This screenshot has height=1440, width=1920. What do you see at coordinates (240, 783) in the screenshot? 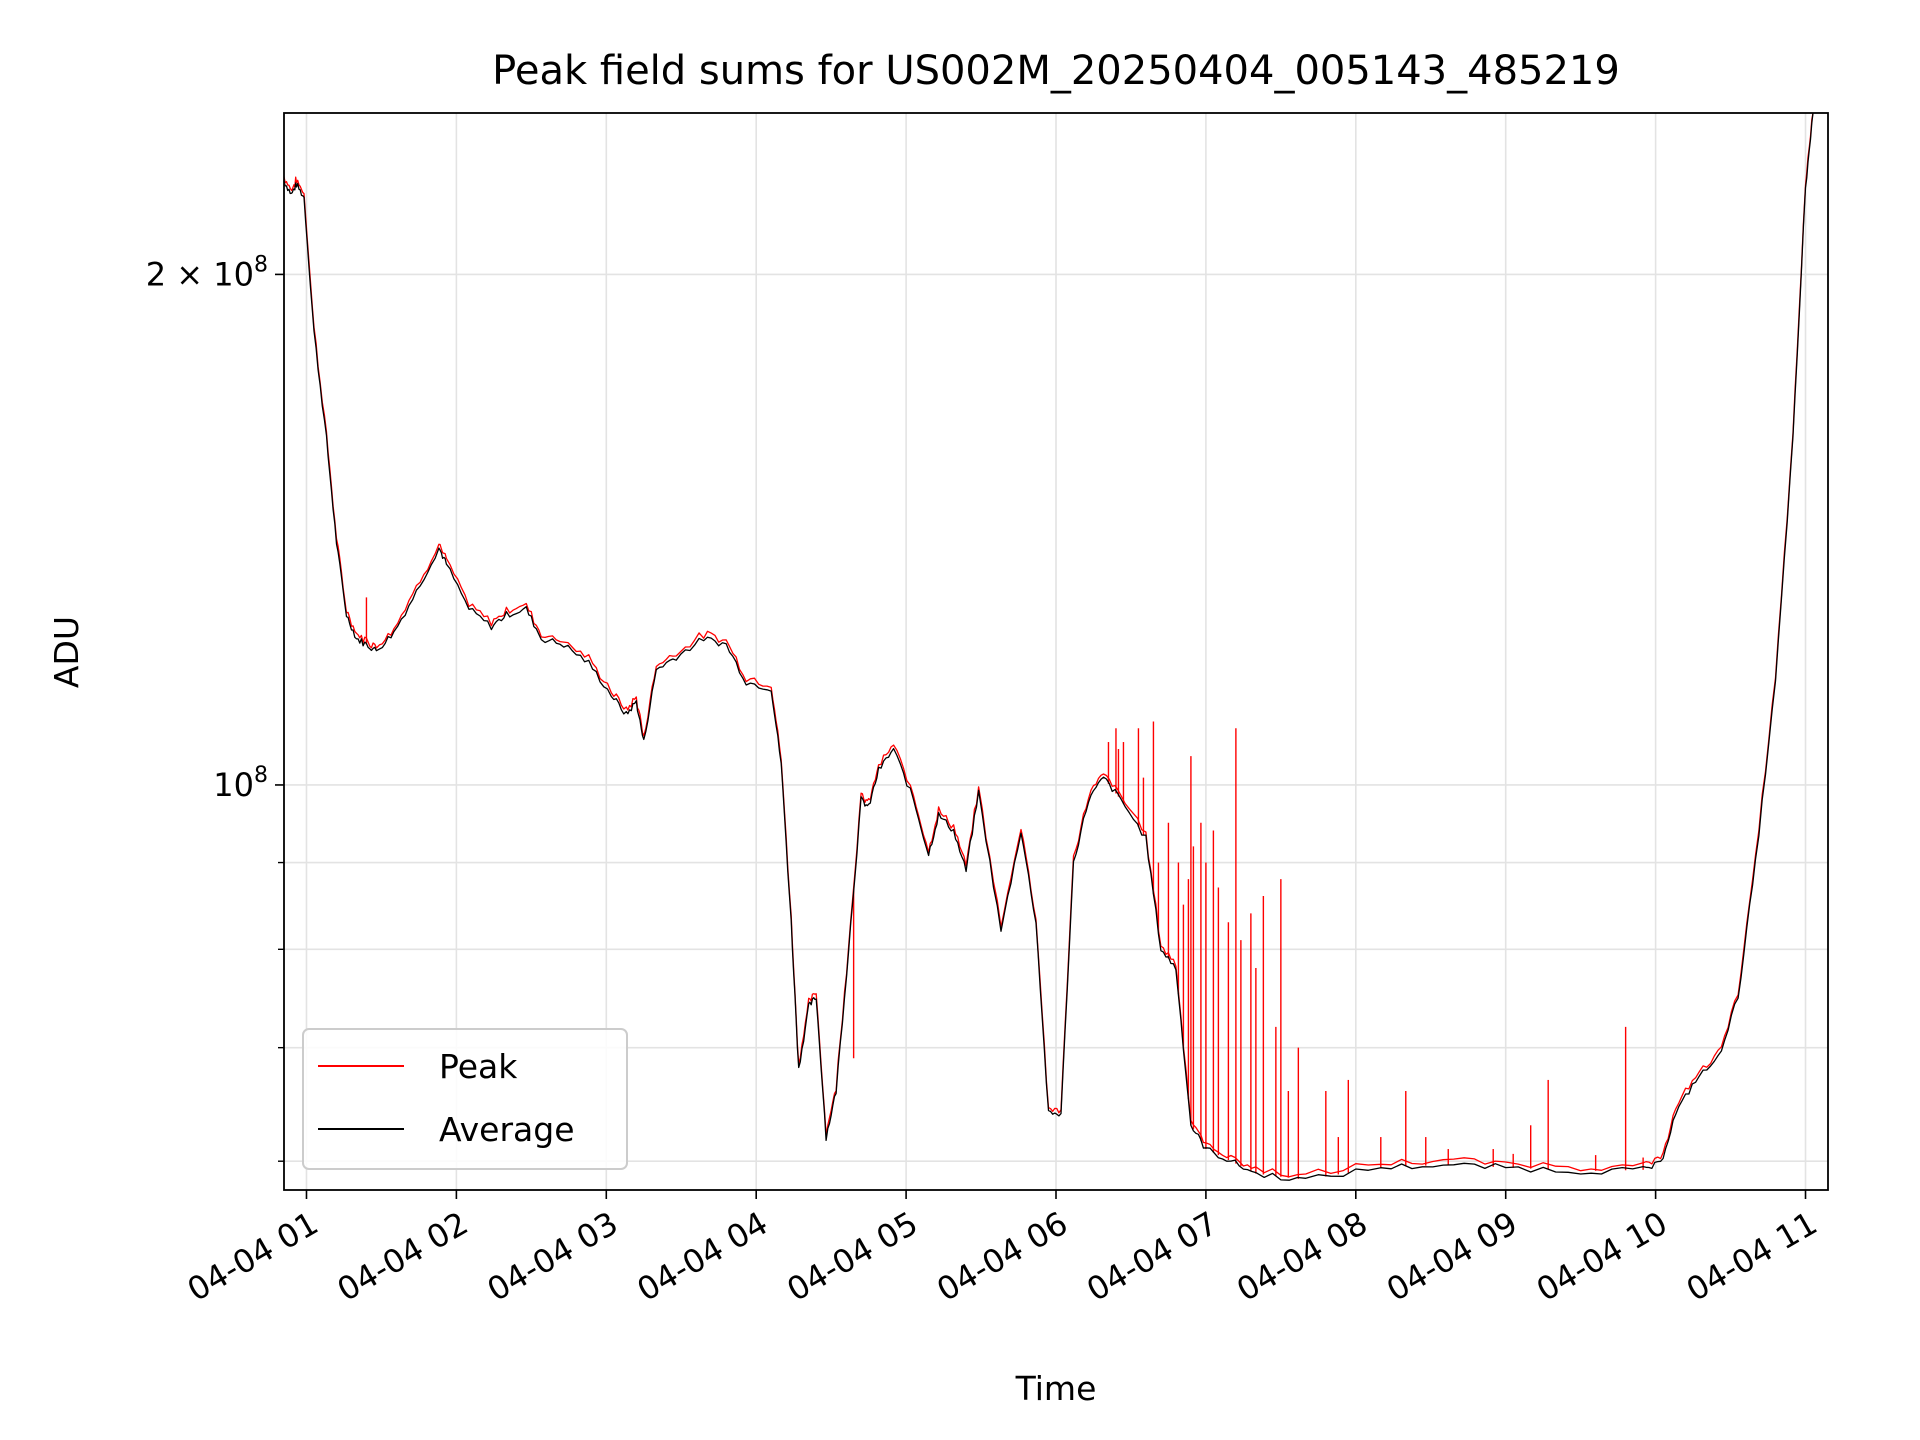
I see `y-tick-label: 108` at bounding box center [240, 783].